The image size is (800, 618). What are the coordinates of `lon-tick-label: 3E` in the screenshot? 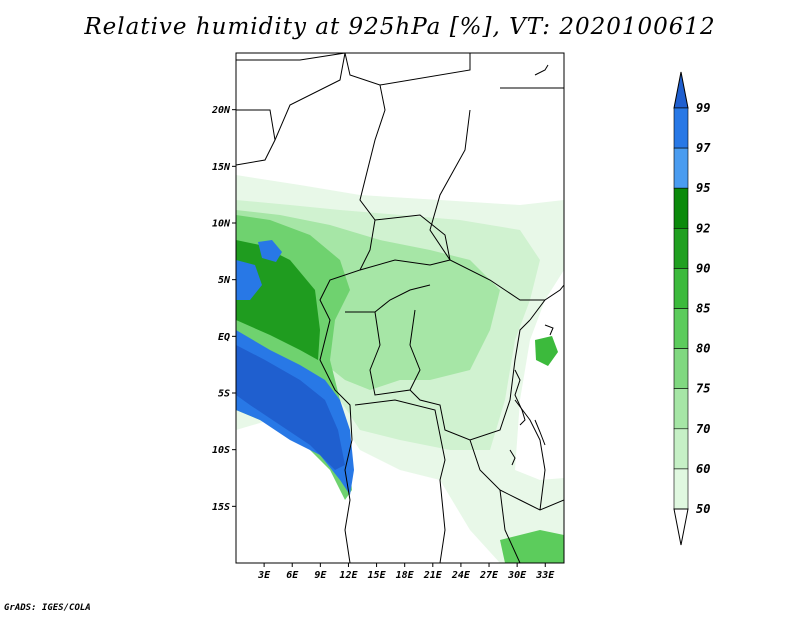 It's located at (264, 575).